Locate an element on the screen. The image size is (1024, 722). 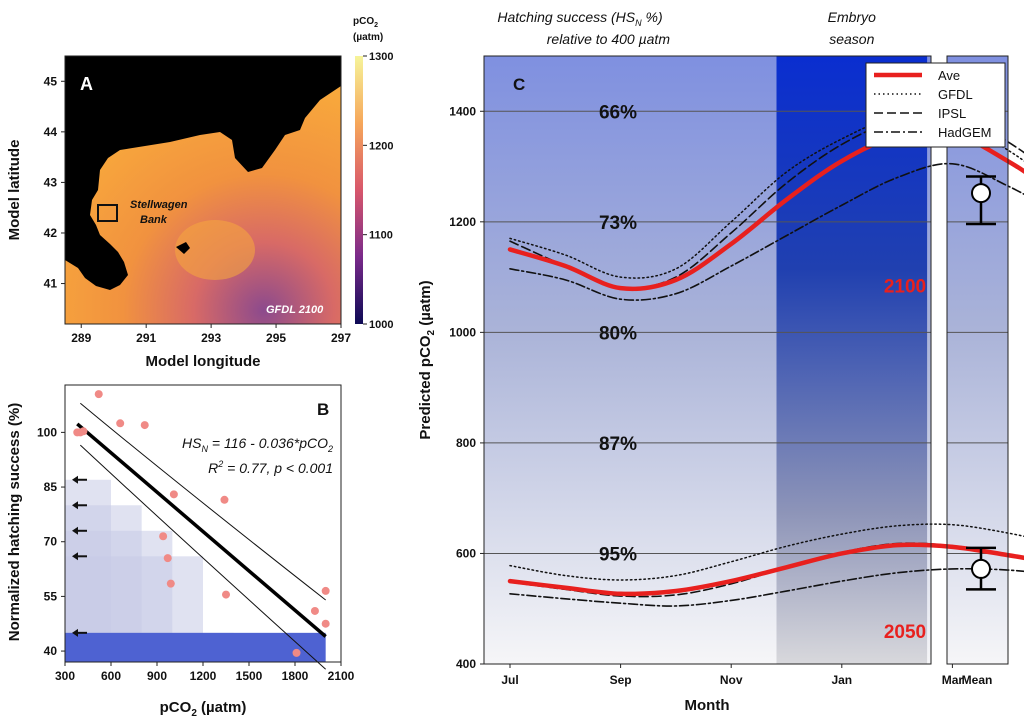
hs-label: 95% is located at coordinates (618, 554).